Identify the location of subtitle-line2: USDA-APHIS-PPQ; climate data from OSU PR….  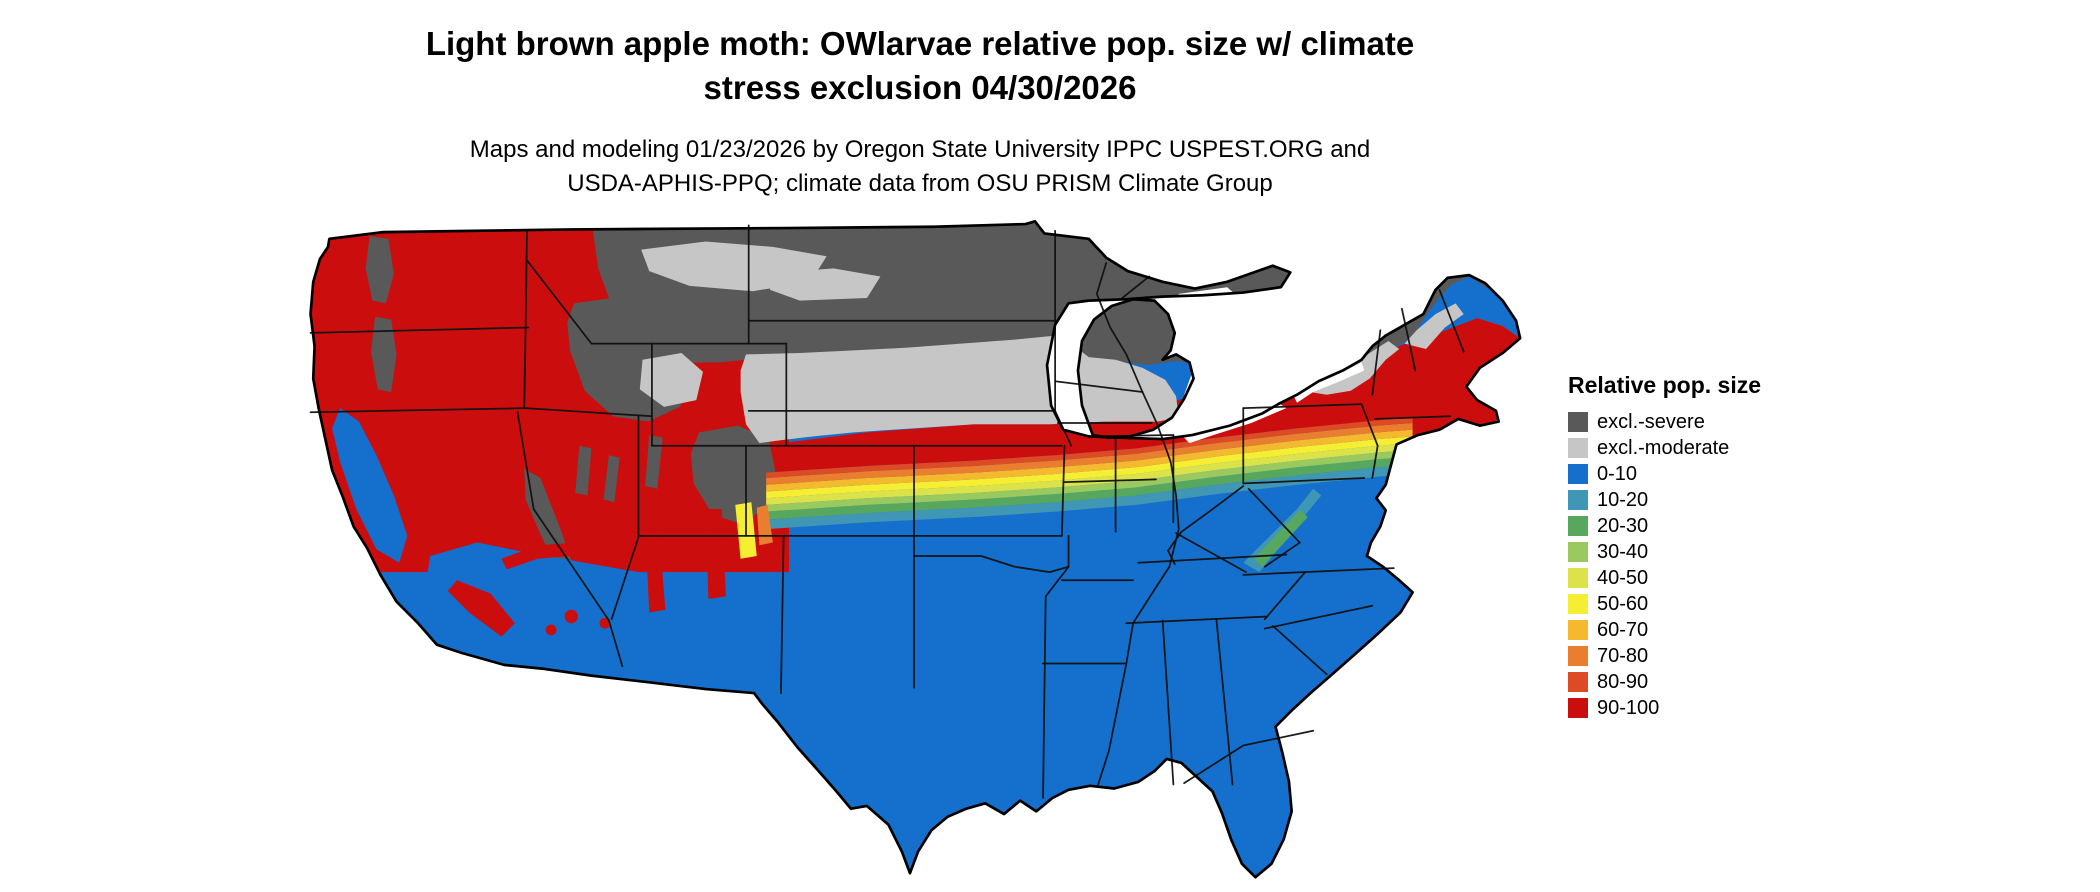
(920, 183).